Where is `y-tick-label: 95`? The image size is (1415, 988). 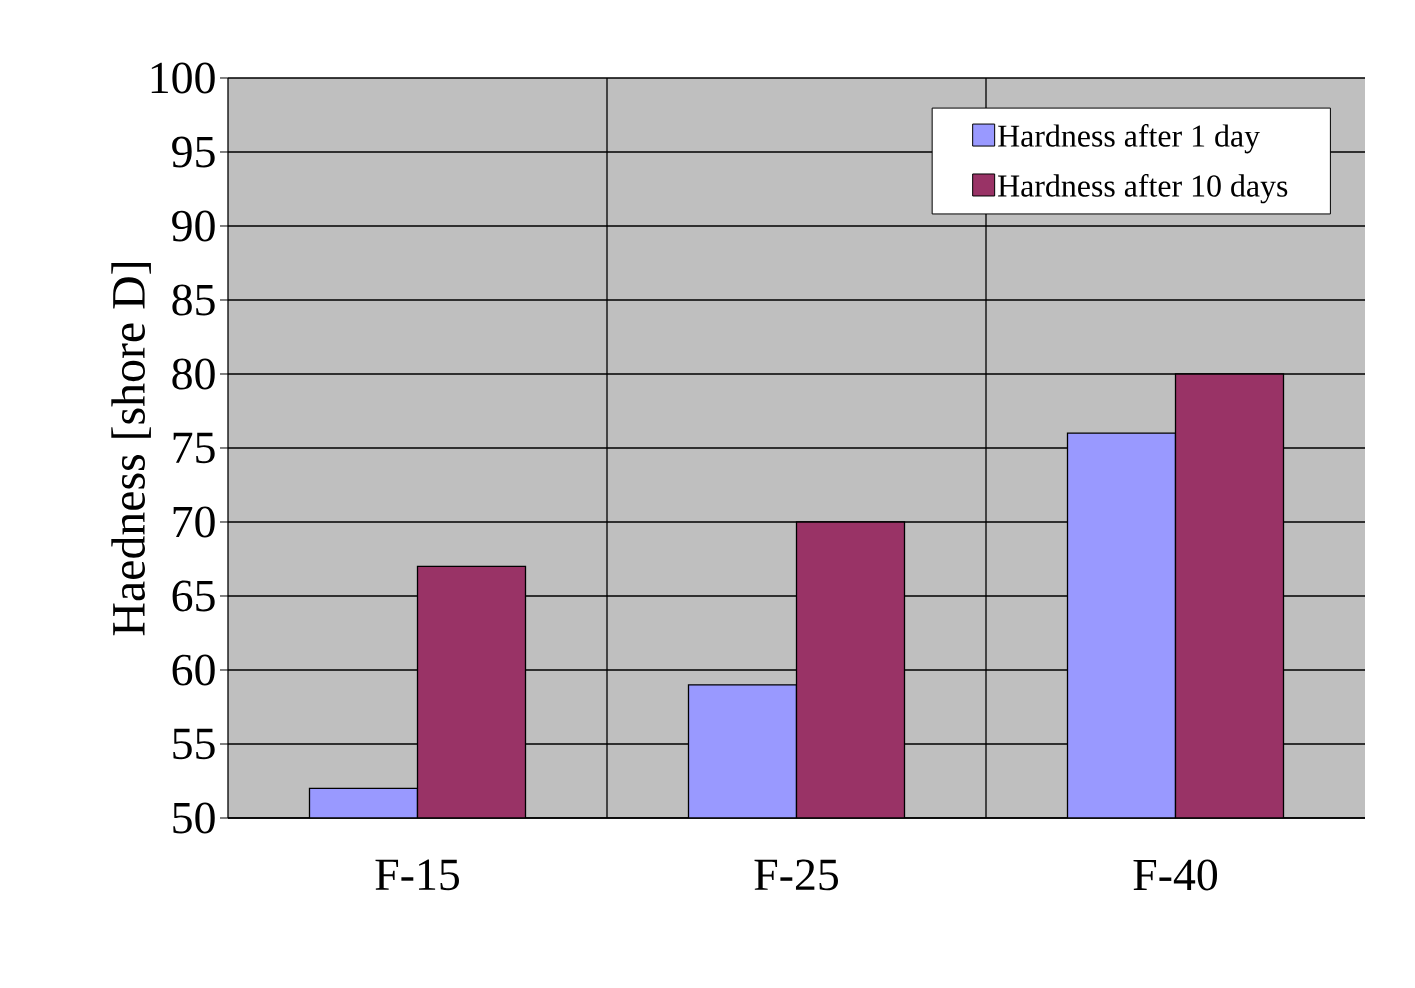
y-tick-label: 95 is located at coordinates (193, 152).